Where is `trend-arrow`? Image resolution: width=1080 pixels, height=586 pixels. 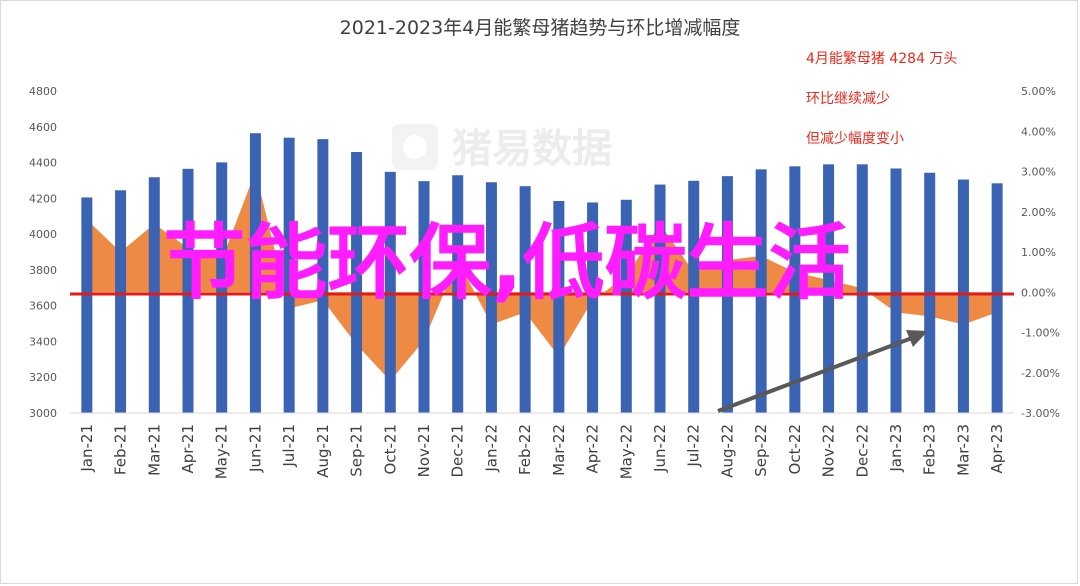
trend-arrow is located at coordinates (822, 371).